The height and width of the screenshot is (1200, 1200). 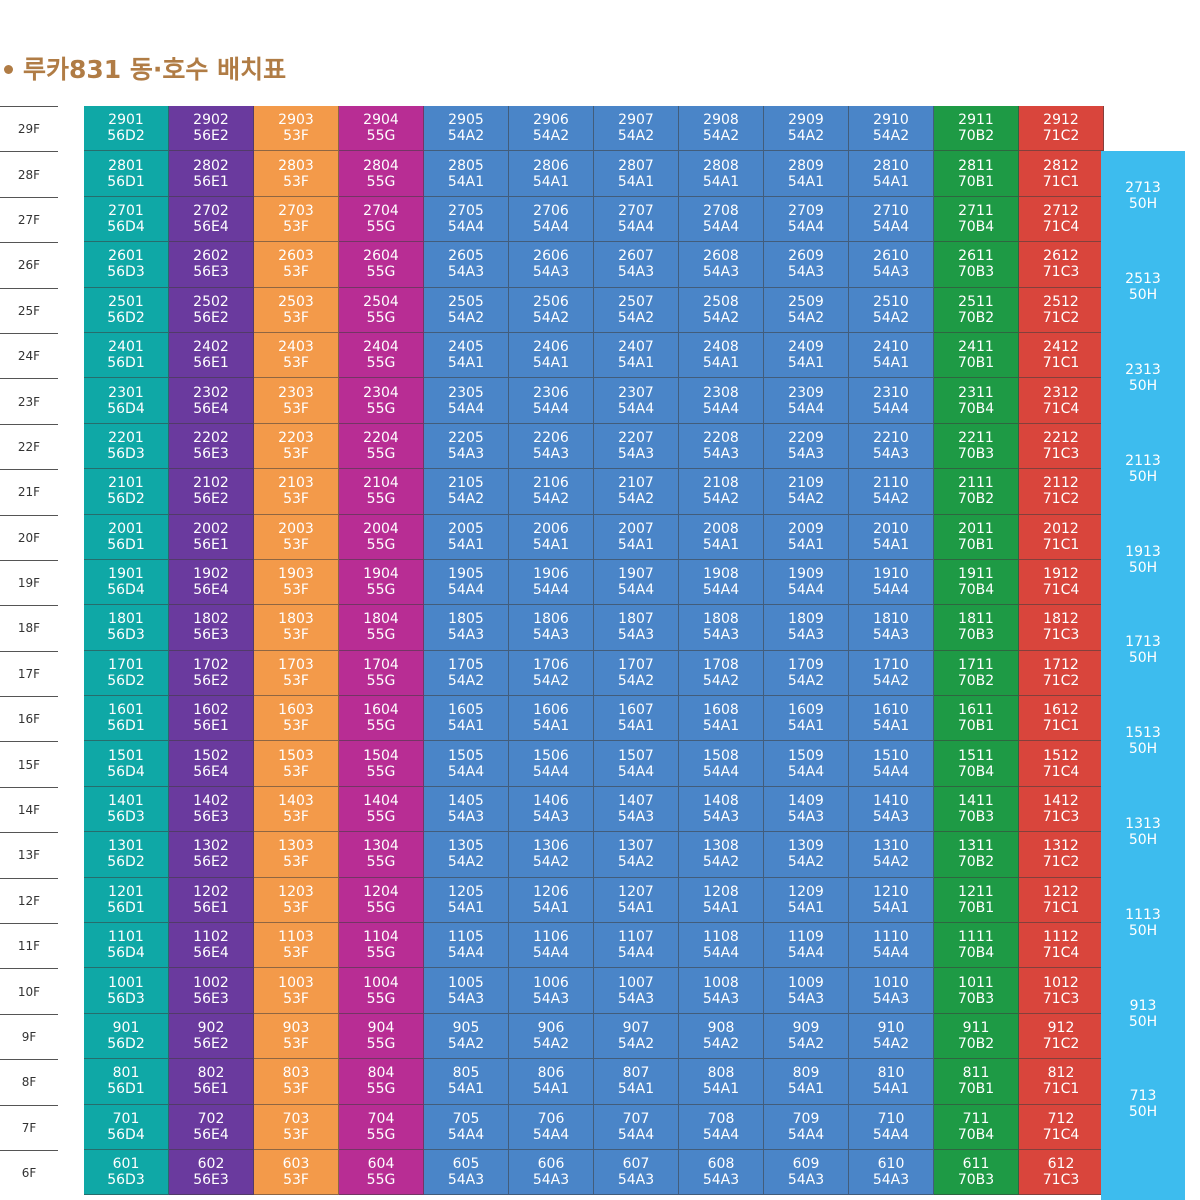 I want to click on unit-type: 56D4, so click(x=126, y=408).